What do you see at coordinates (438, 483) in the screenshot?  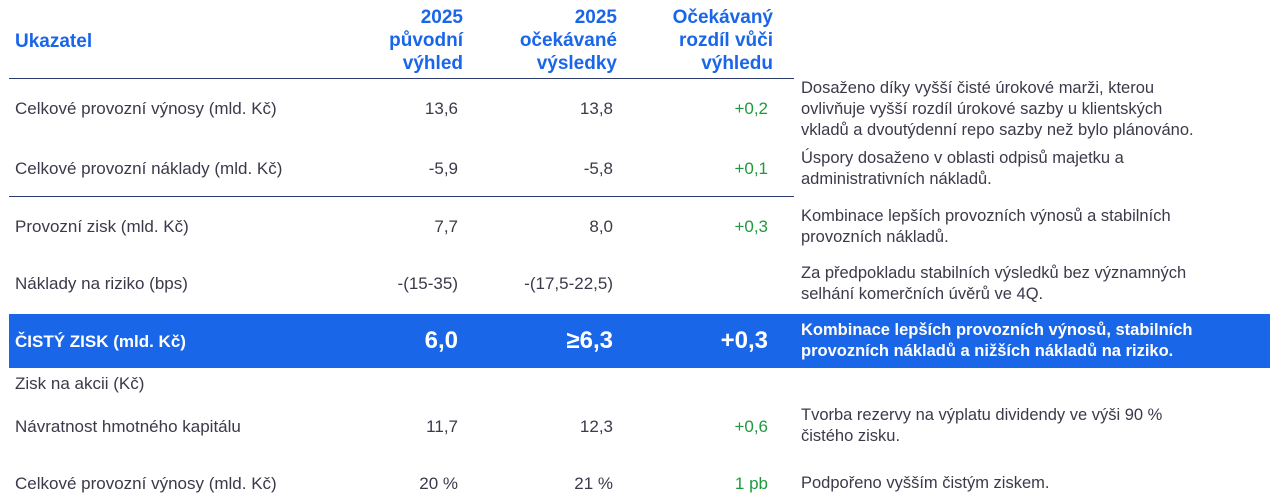 I see `original-value: 20 %` at bounding box center [438, 483].